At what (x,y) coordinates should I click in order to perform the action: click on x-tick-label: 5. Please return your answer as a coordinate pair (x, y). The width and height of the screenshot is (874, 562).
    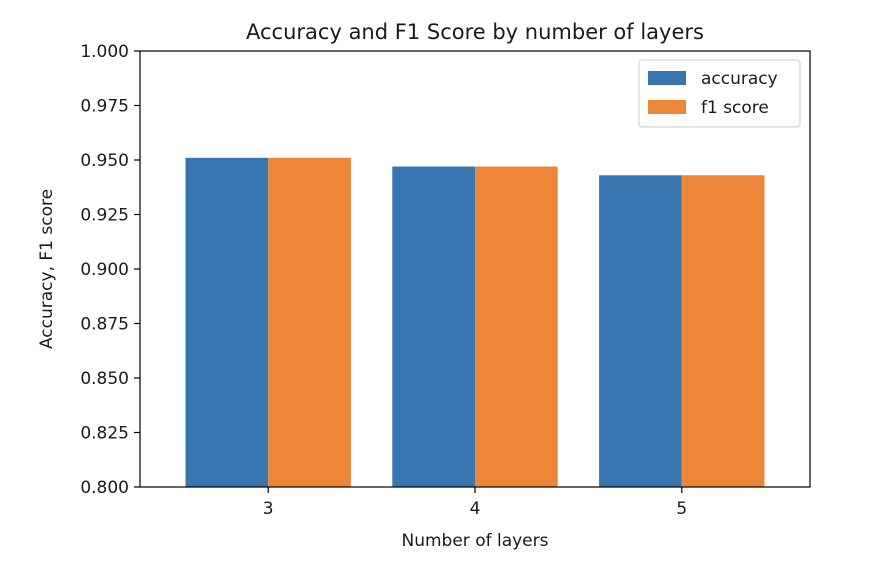
    Looking at the image, I should click on (681, 509).